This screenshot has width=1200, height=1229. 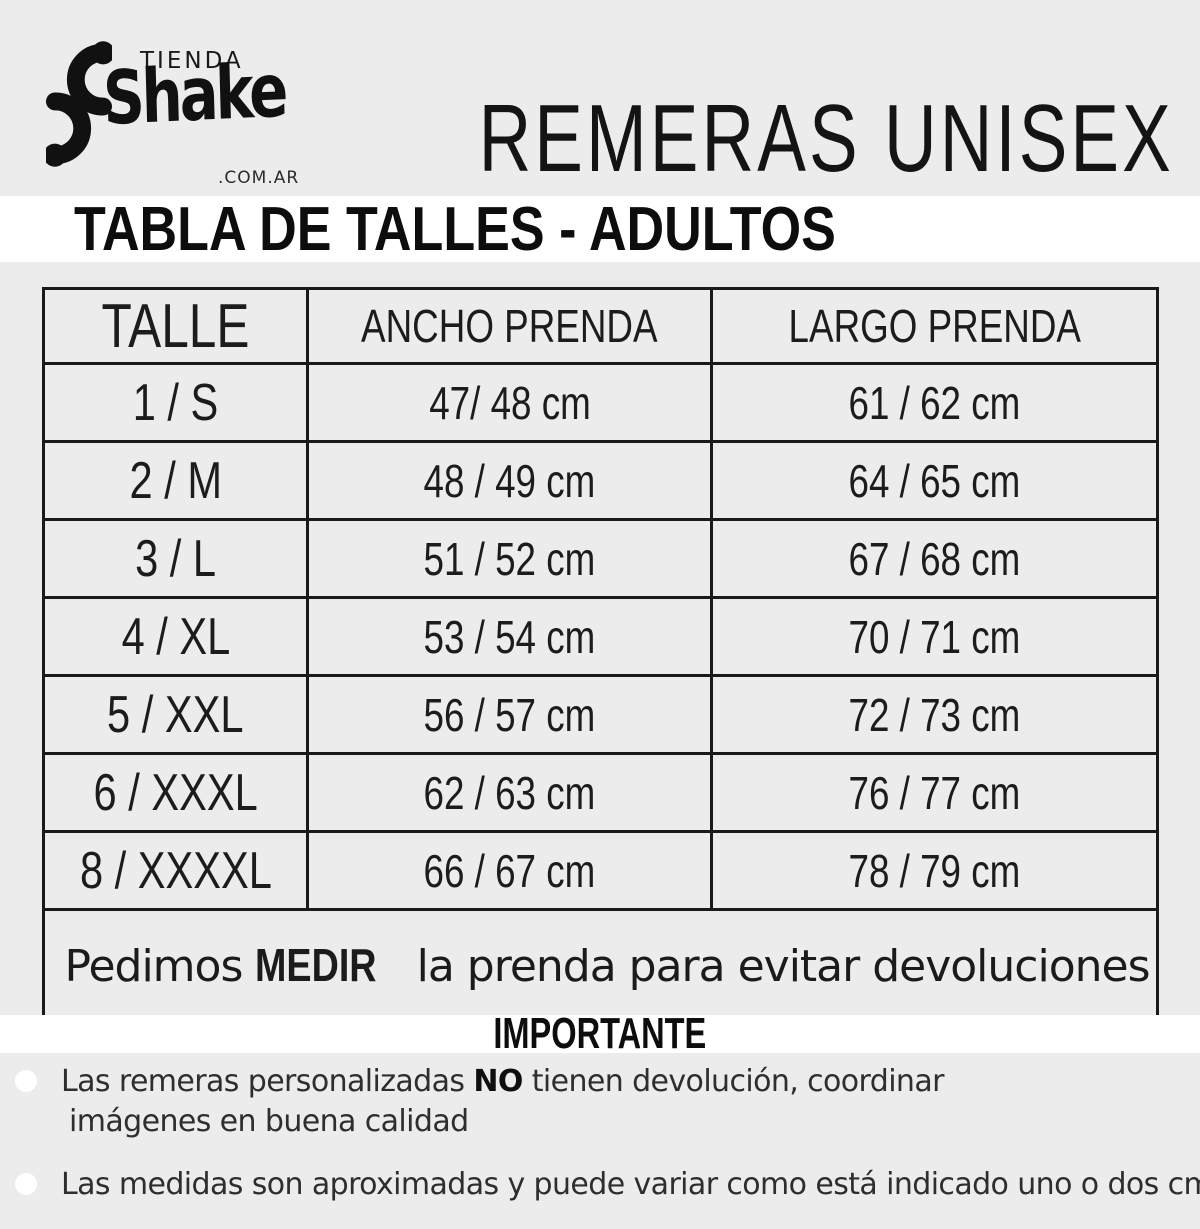 What do you see at coordinates (509, 714) in the screenshot?
I see `ancho-cell: 56 / 57 cm` at bounding box center [509, 714].